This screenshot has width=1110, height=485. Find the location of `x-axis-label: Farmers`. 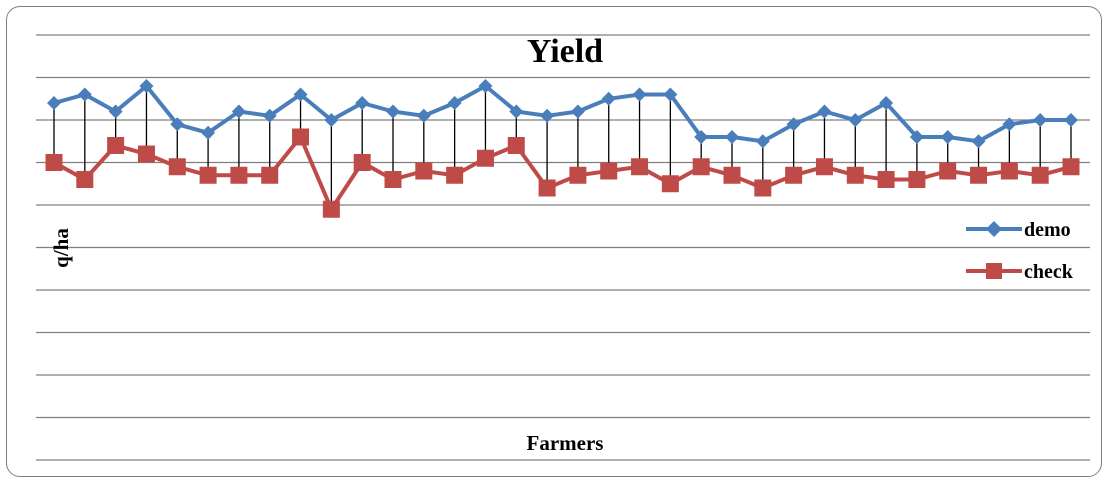

x-axis-label: Farmers is located at coordinates (565, 443).